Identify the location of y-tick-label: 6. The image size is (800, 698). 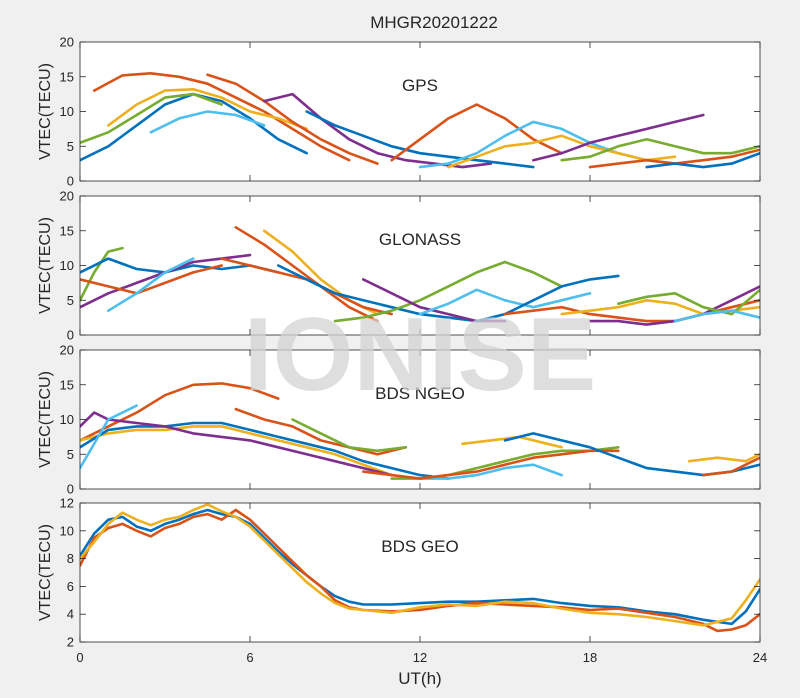
(70, 586).